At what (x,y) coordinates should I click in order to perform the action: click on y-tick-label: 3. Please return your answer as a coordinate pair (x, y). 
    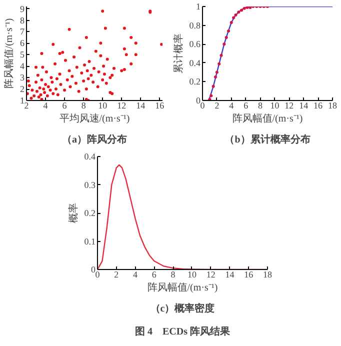
    Looking at the image, I should click on (22, 77).